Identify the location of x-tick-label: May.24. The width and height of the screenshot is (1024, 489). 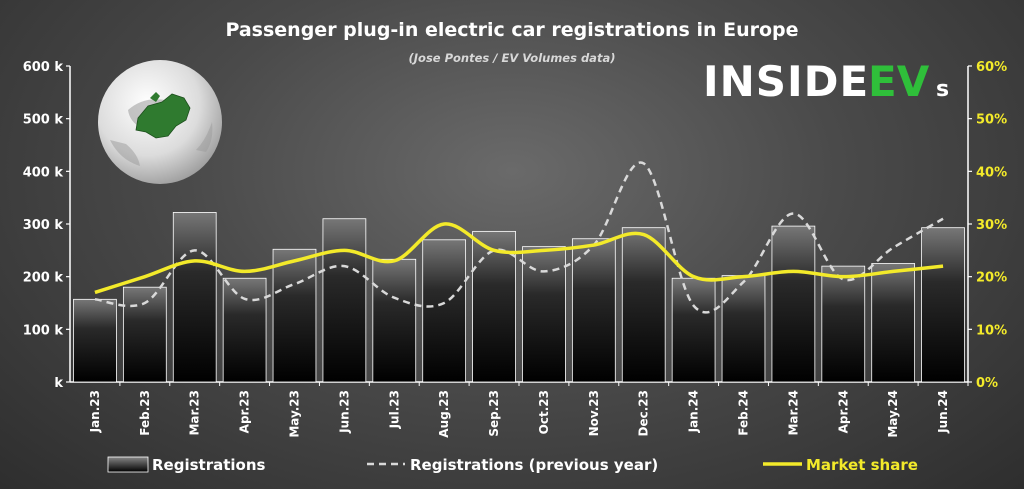
(893, 414).